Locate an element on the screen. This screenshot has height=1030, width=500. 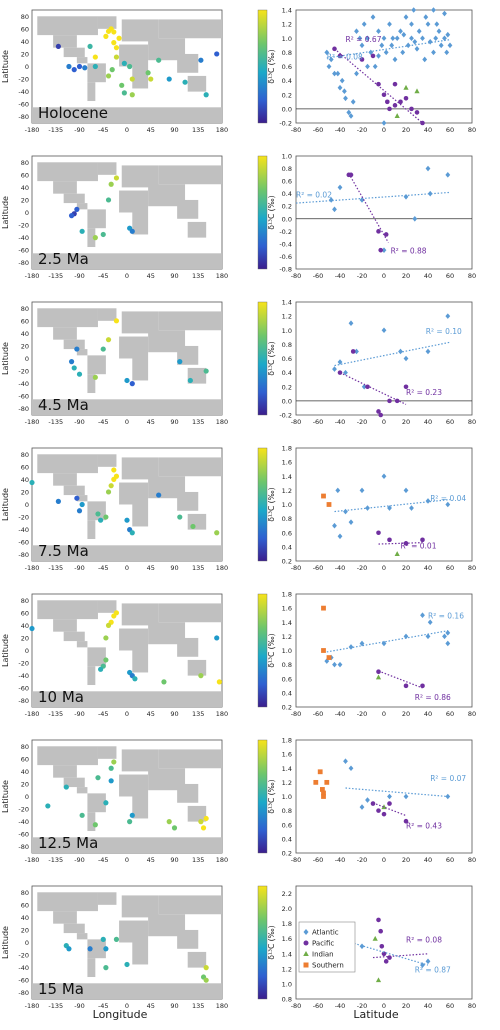
r-squared-label: R² = 0.02 is located at coordinates (314, 194).